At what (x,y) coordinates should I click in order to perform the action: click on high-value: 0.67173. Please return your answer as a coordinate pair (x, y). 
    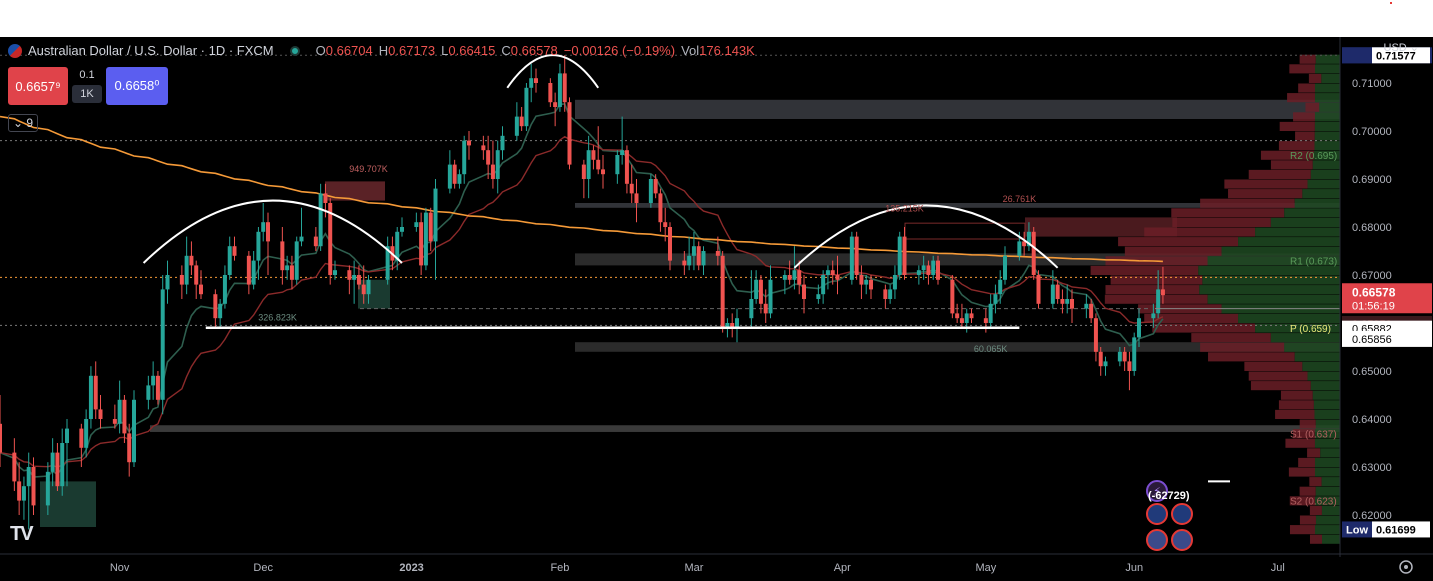
    Looking at the image, I should click on (412, 50).